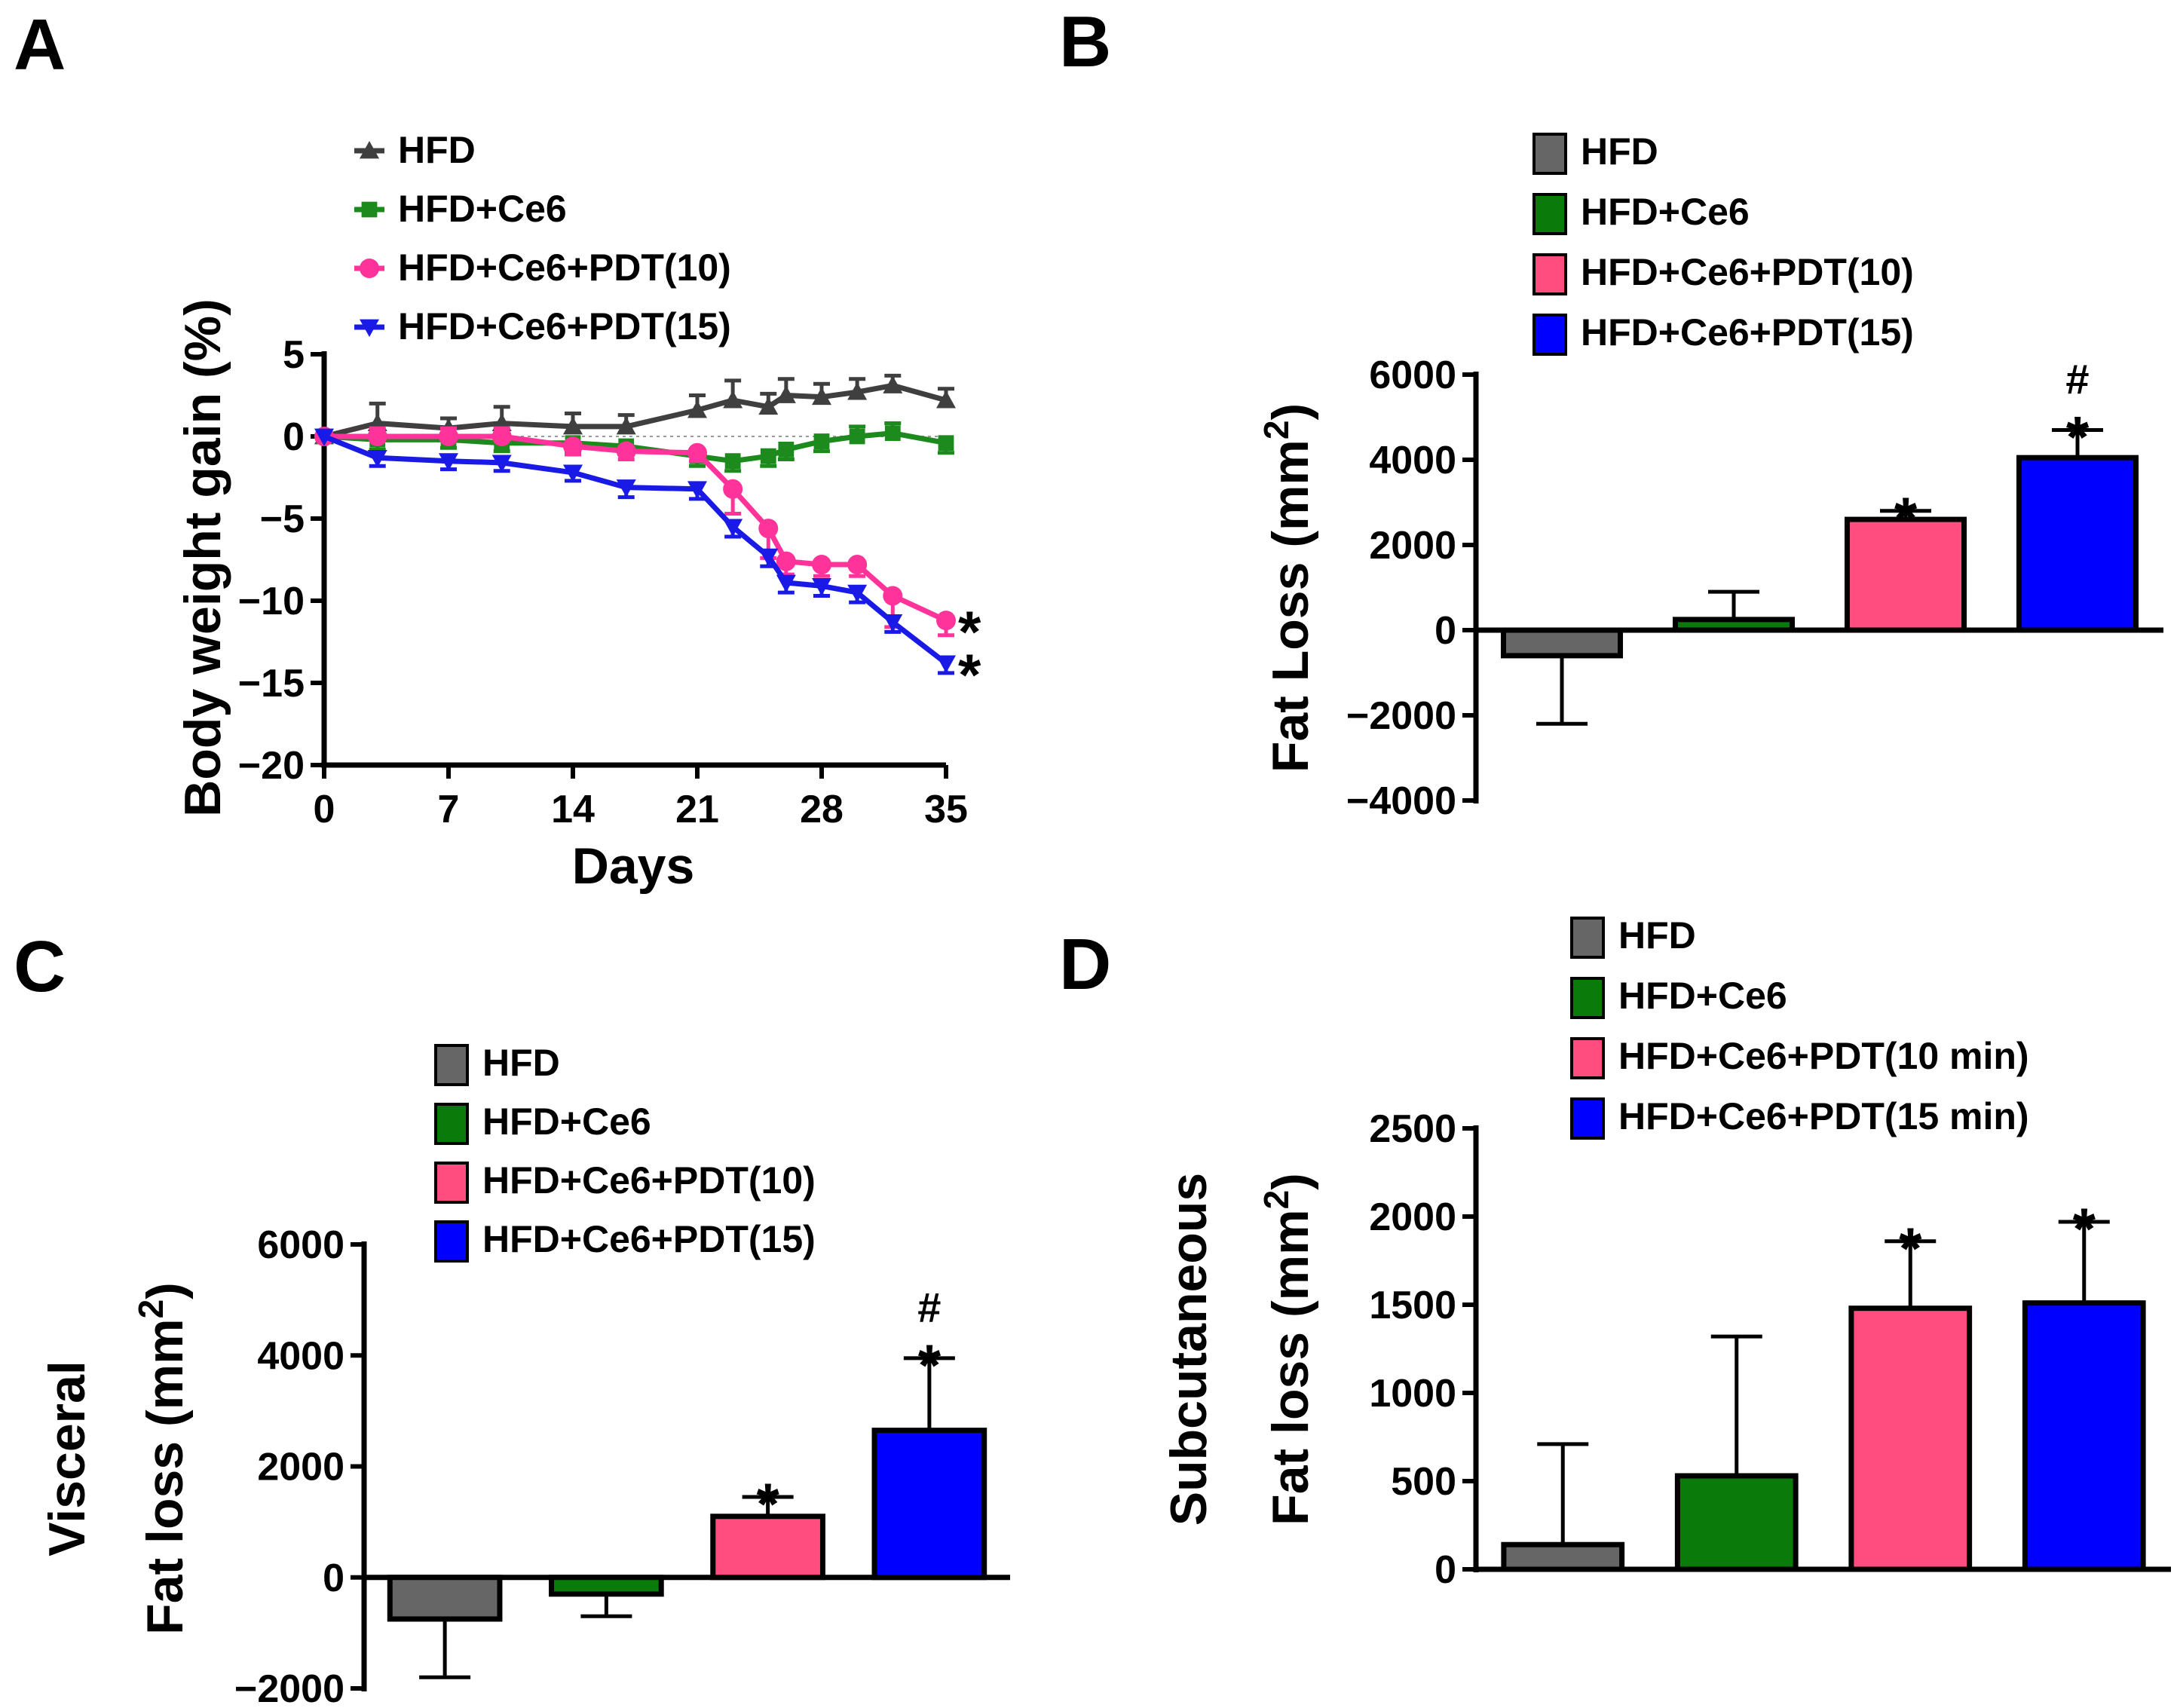 This screenshot has width=2177, height=1708. I want to click on y-tick-label: −5, so click(282, 519).